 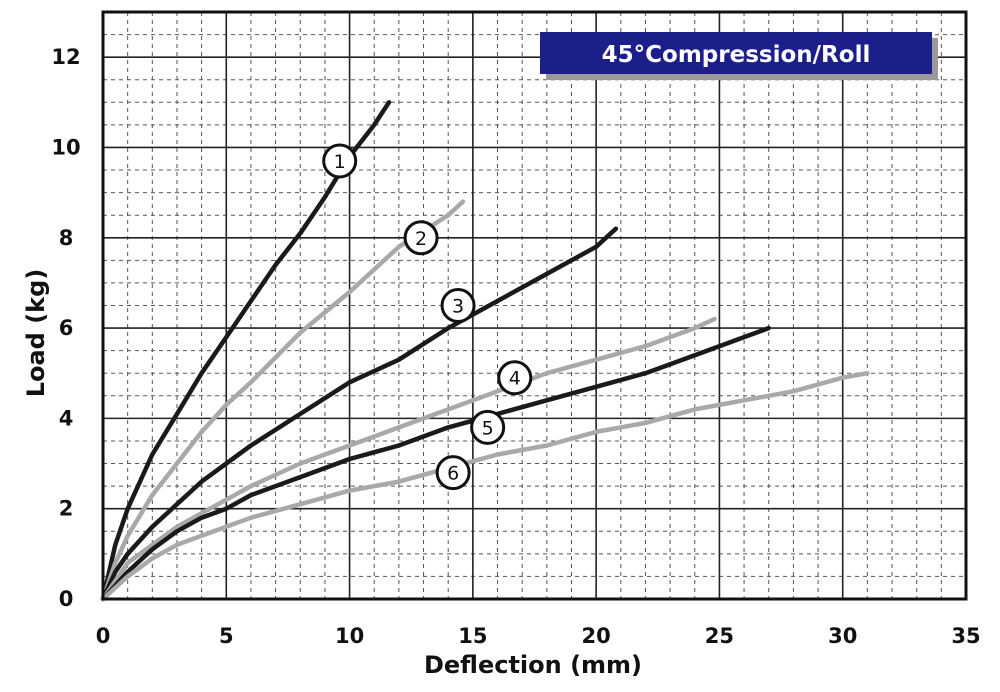 What do you see at coordinates (533, 665) in the screenshot?
I see `x-axis-label: Deflection (mm)` at bounding box center [533, 665].